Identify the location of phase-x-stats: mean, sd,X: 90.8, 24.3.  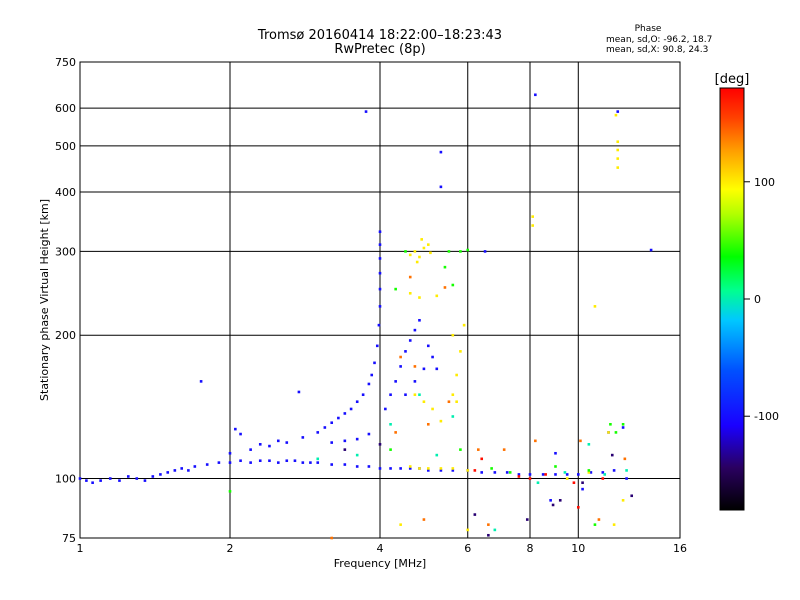
(657, 50).